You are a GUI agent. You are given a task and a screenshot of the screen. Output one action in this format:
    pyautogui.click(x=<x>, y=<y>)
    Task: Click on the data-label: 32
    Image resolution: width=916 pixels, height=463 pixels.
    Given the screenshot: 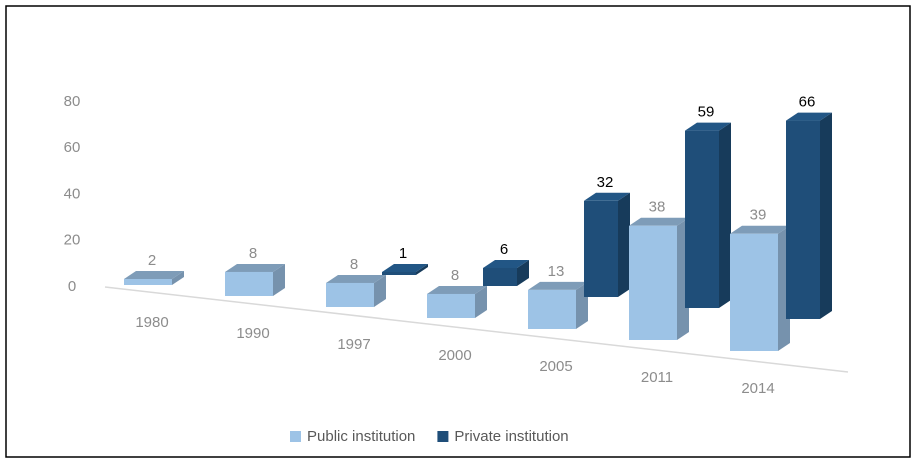 What is the action you would take?
    pyautogui.click(x=605, y=182)
    